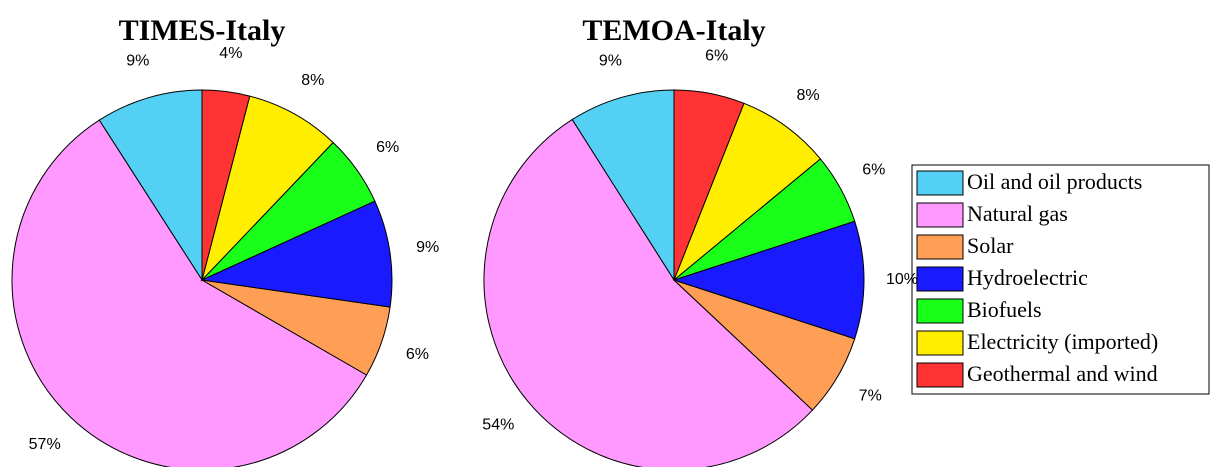 The width and height of the screenshot is (1213, 467). What do you see at coordinates (498, 425) in the screenshot?
I see `slice-label: 54%` at bounding box center [498, 425].